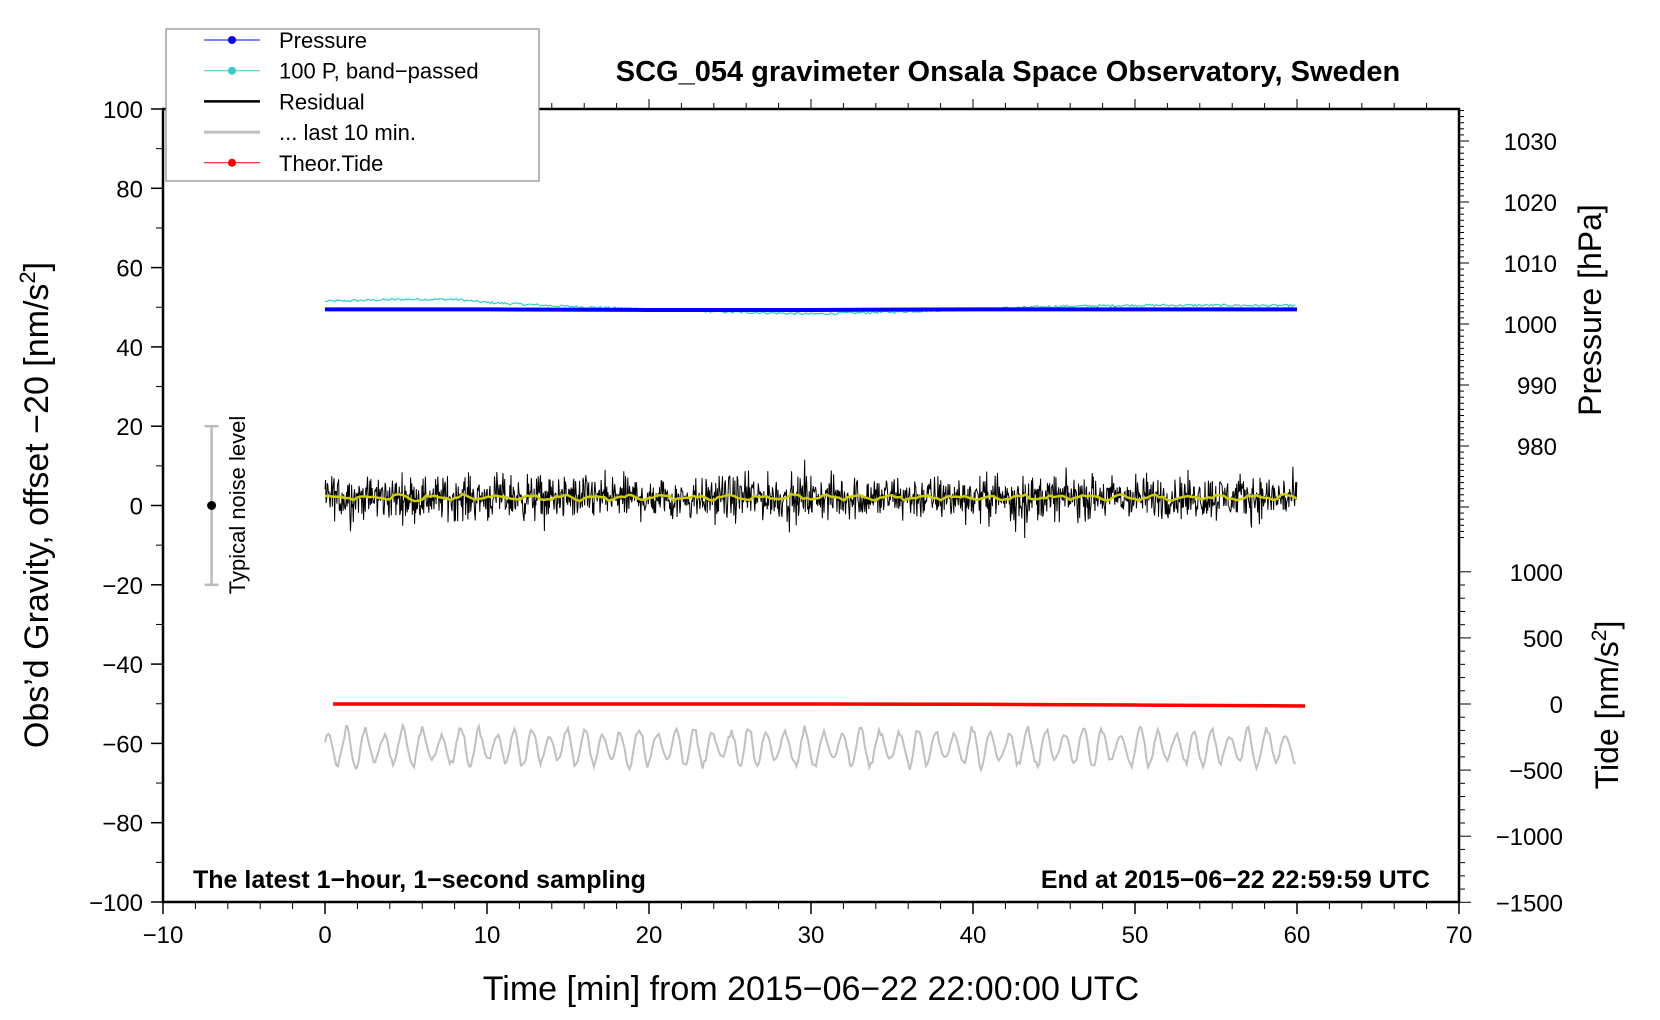  Describe the element at coordinates (819, 705) in the screenshot. I see `series-theoretical-tide` at that location.